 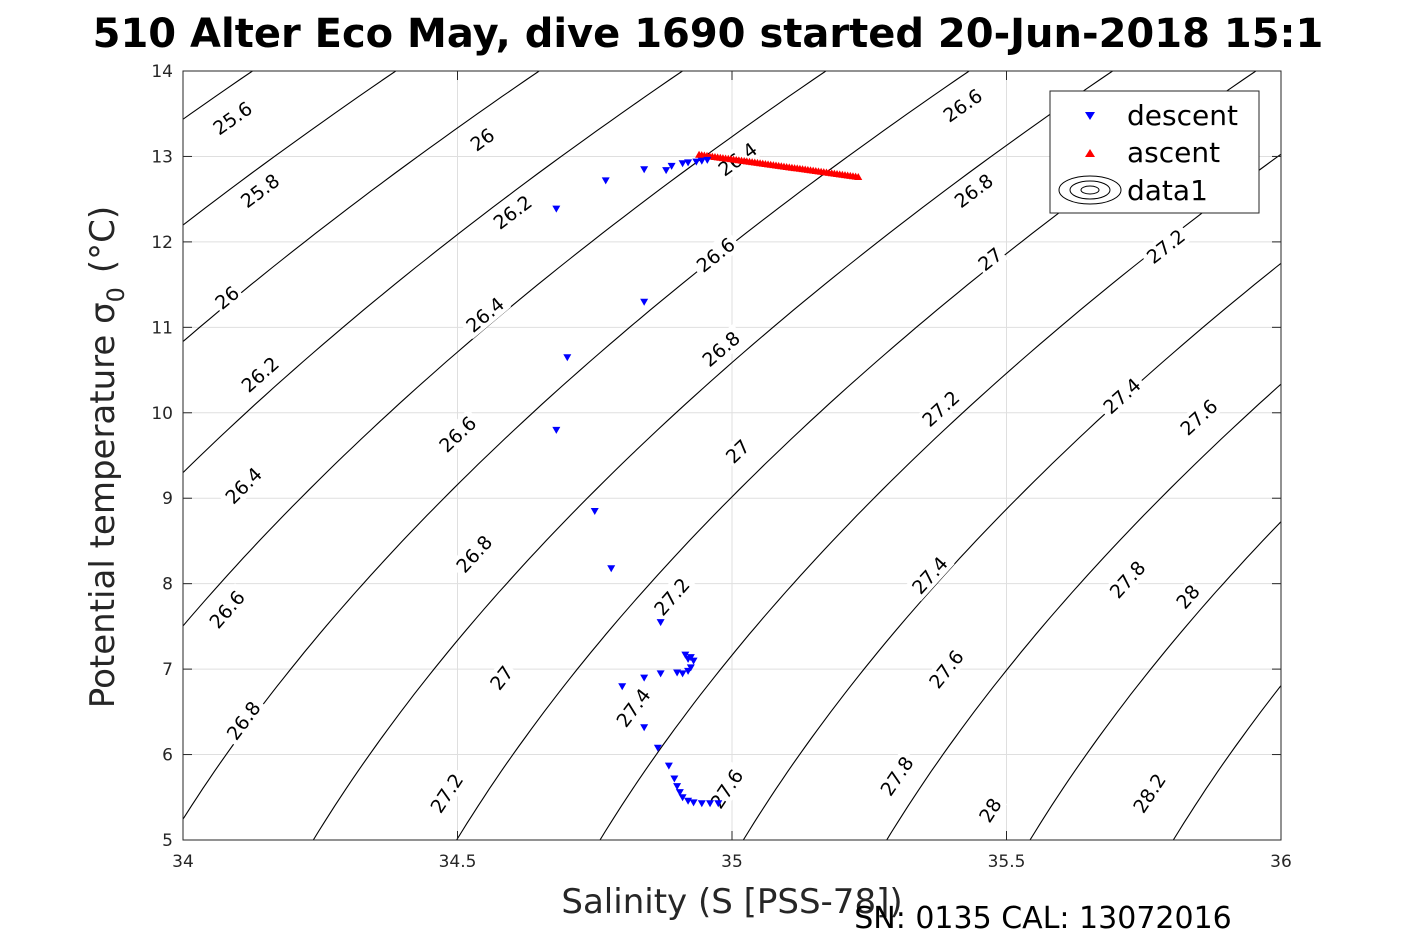 I want to click on y-tick-label: 8, so click(x=167, y=585).